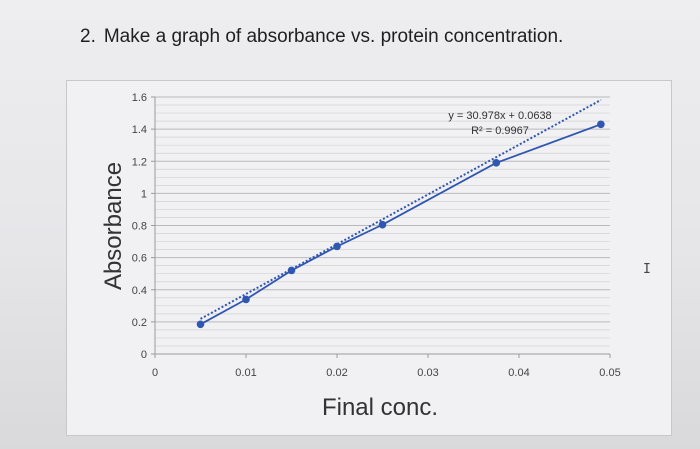  Describe the element at coordinates (647, 269) in the screenshot. I see `text-cursor-icon: I` at that location.